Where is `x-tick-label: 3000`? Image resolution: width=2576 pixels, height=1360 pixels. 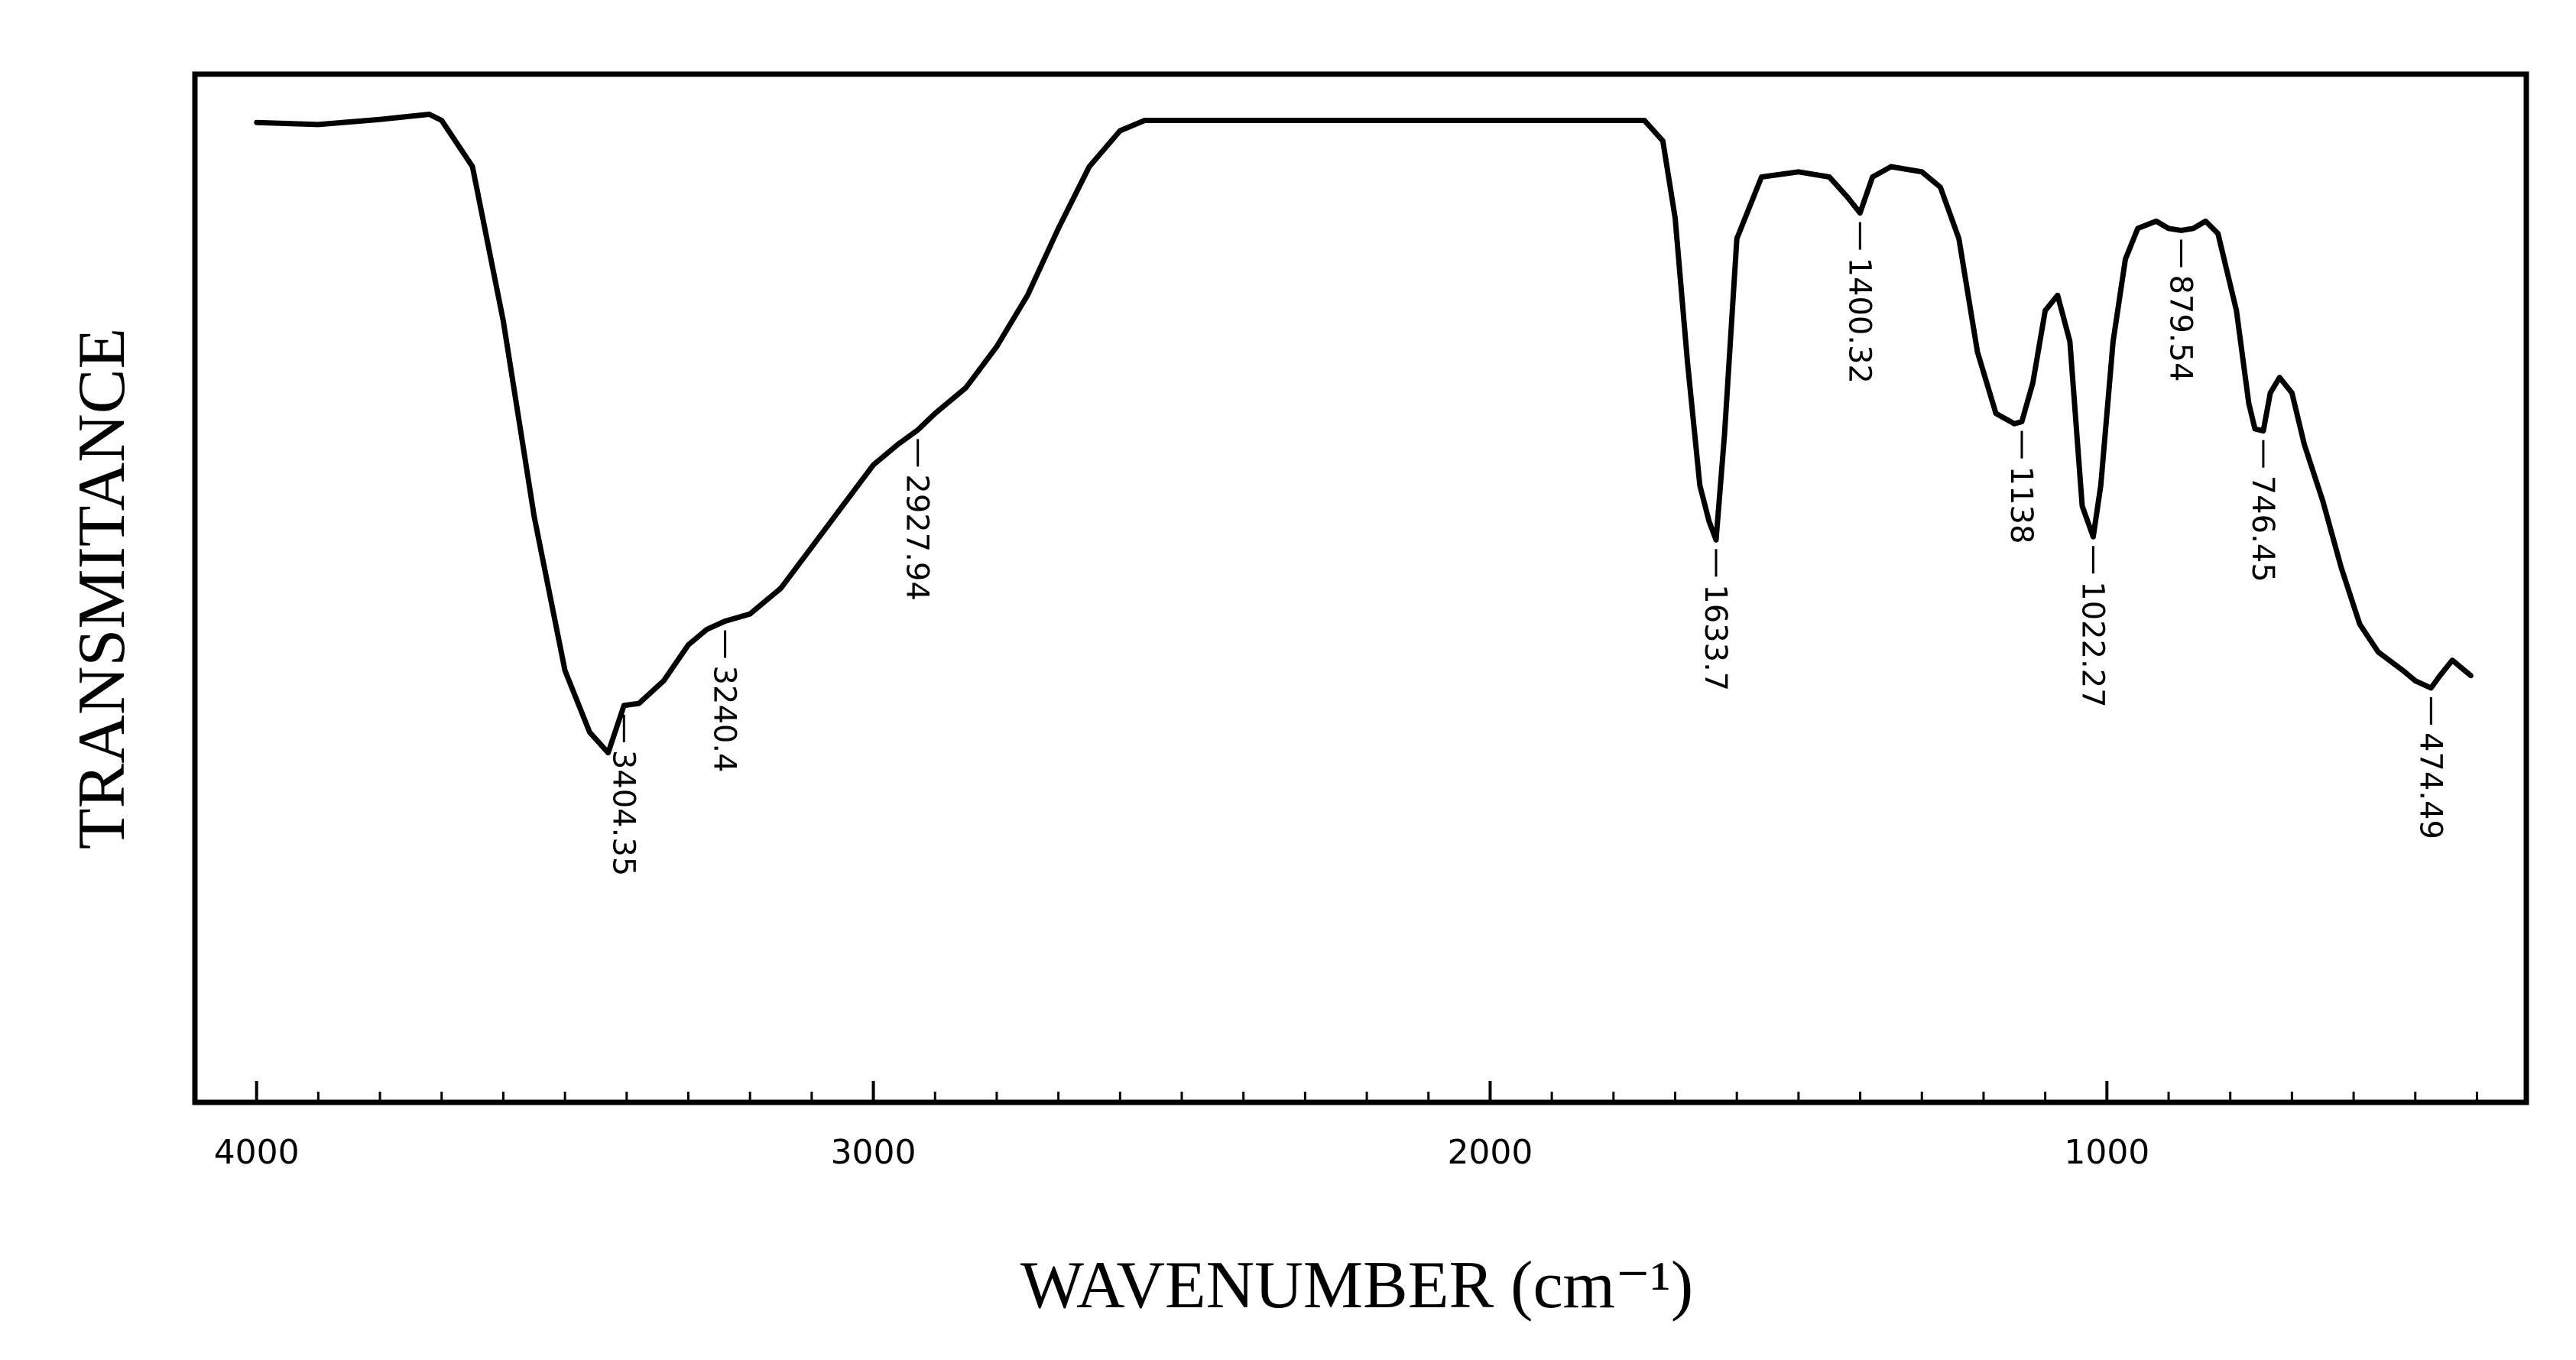
x-tick-label: 3000 is located at coordinates (874, 1152).